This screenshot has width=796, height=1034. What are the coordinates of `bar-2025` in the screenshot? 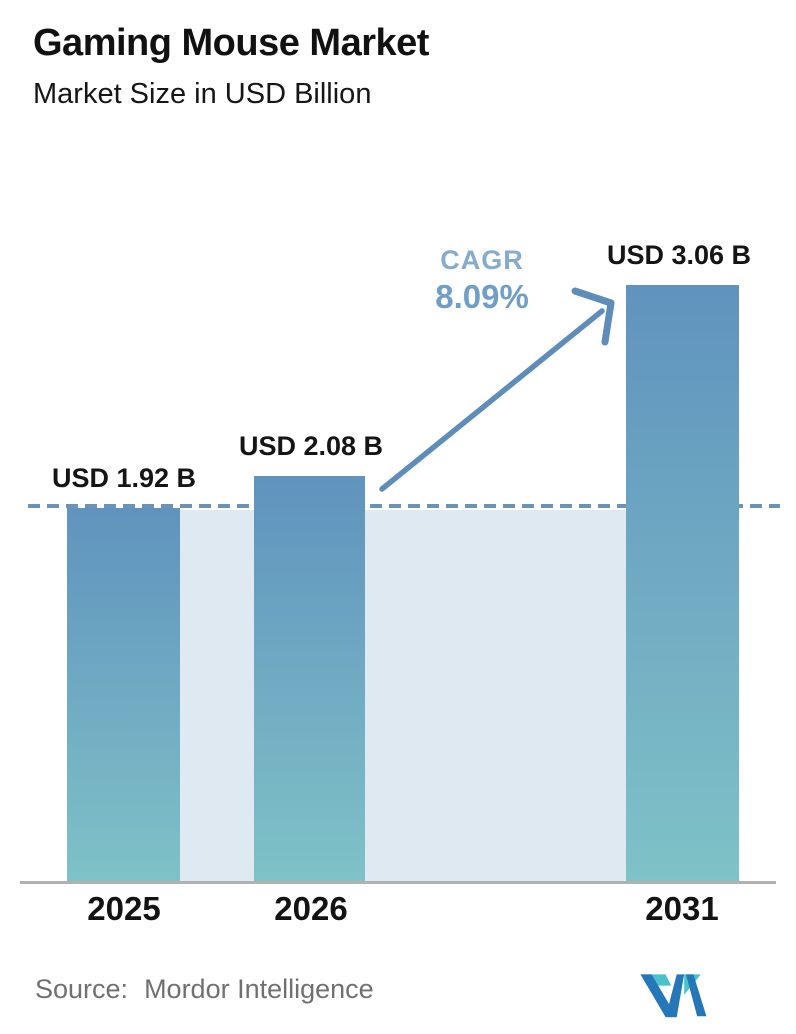 It's located at (123, 695).